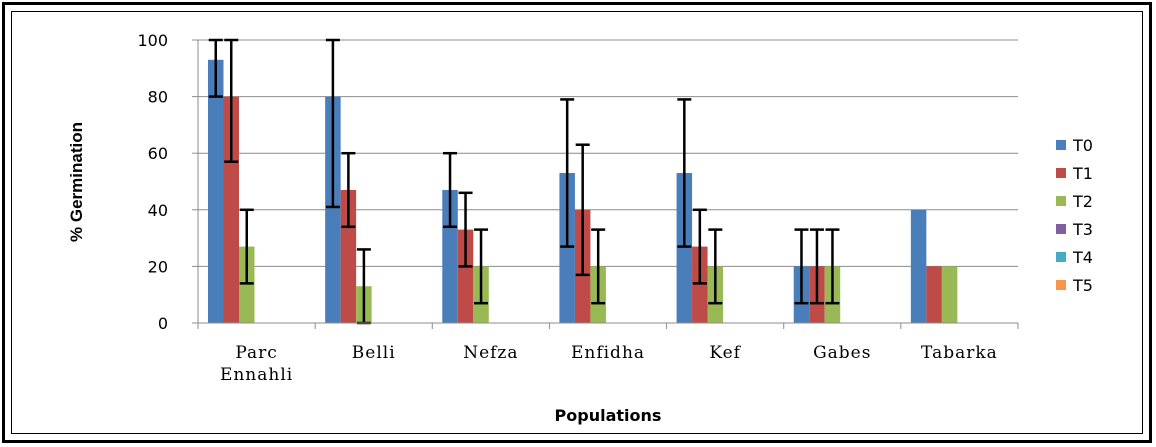 The height and width of the screenshot is (447, 1156). Describe the element at coordinates (1061, 257) in the screenshot. I see `legend-swatch-t4` at that location.